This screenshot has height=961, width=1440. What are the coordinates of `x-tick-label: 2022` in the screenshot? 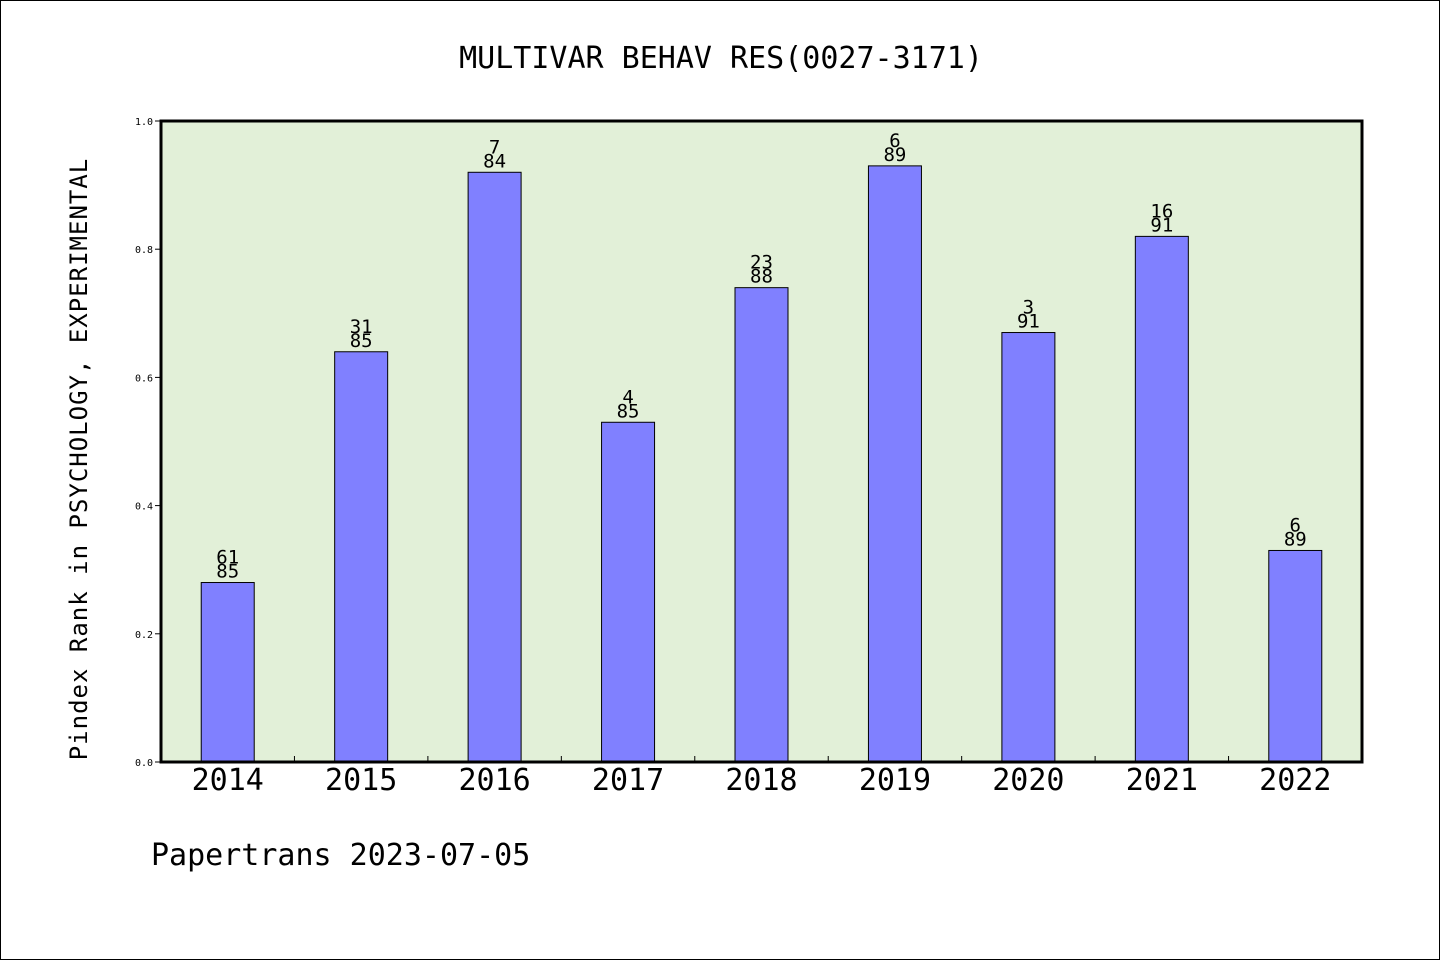 It's located at (1295, 780).